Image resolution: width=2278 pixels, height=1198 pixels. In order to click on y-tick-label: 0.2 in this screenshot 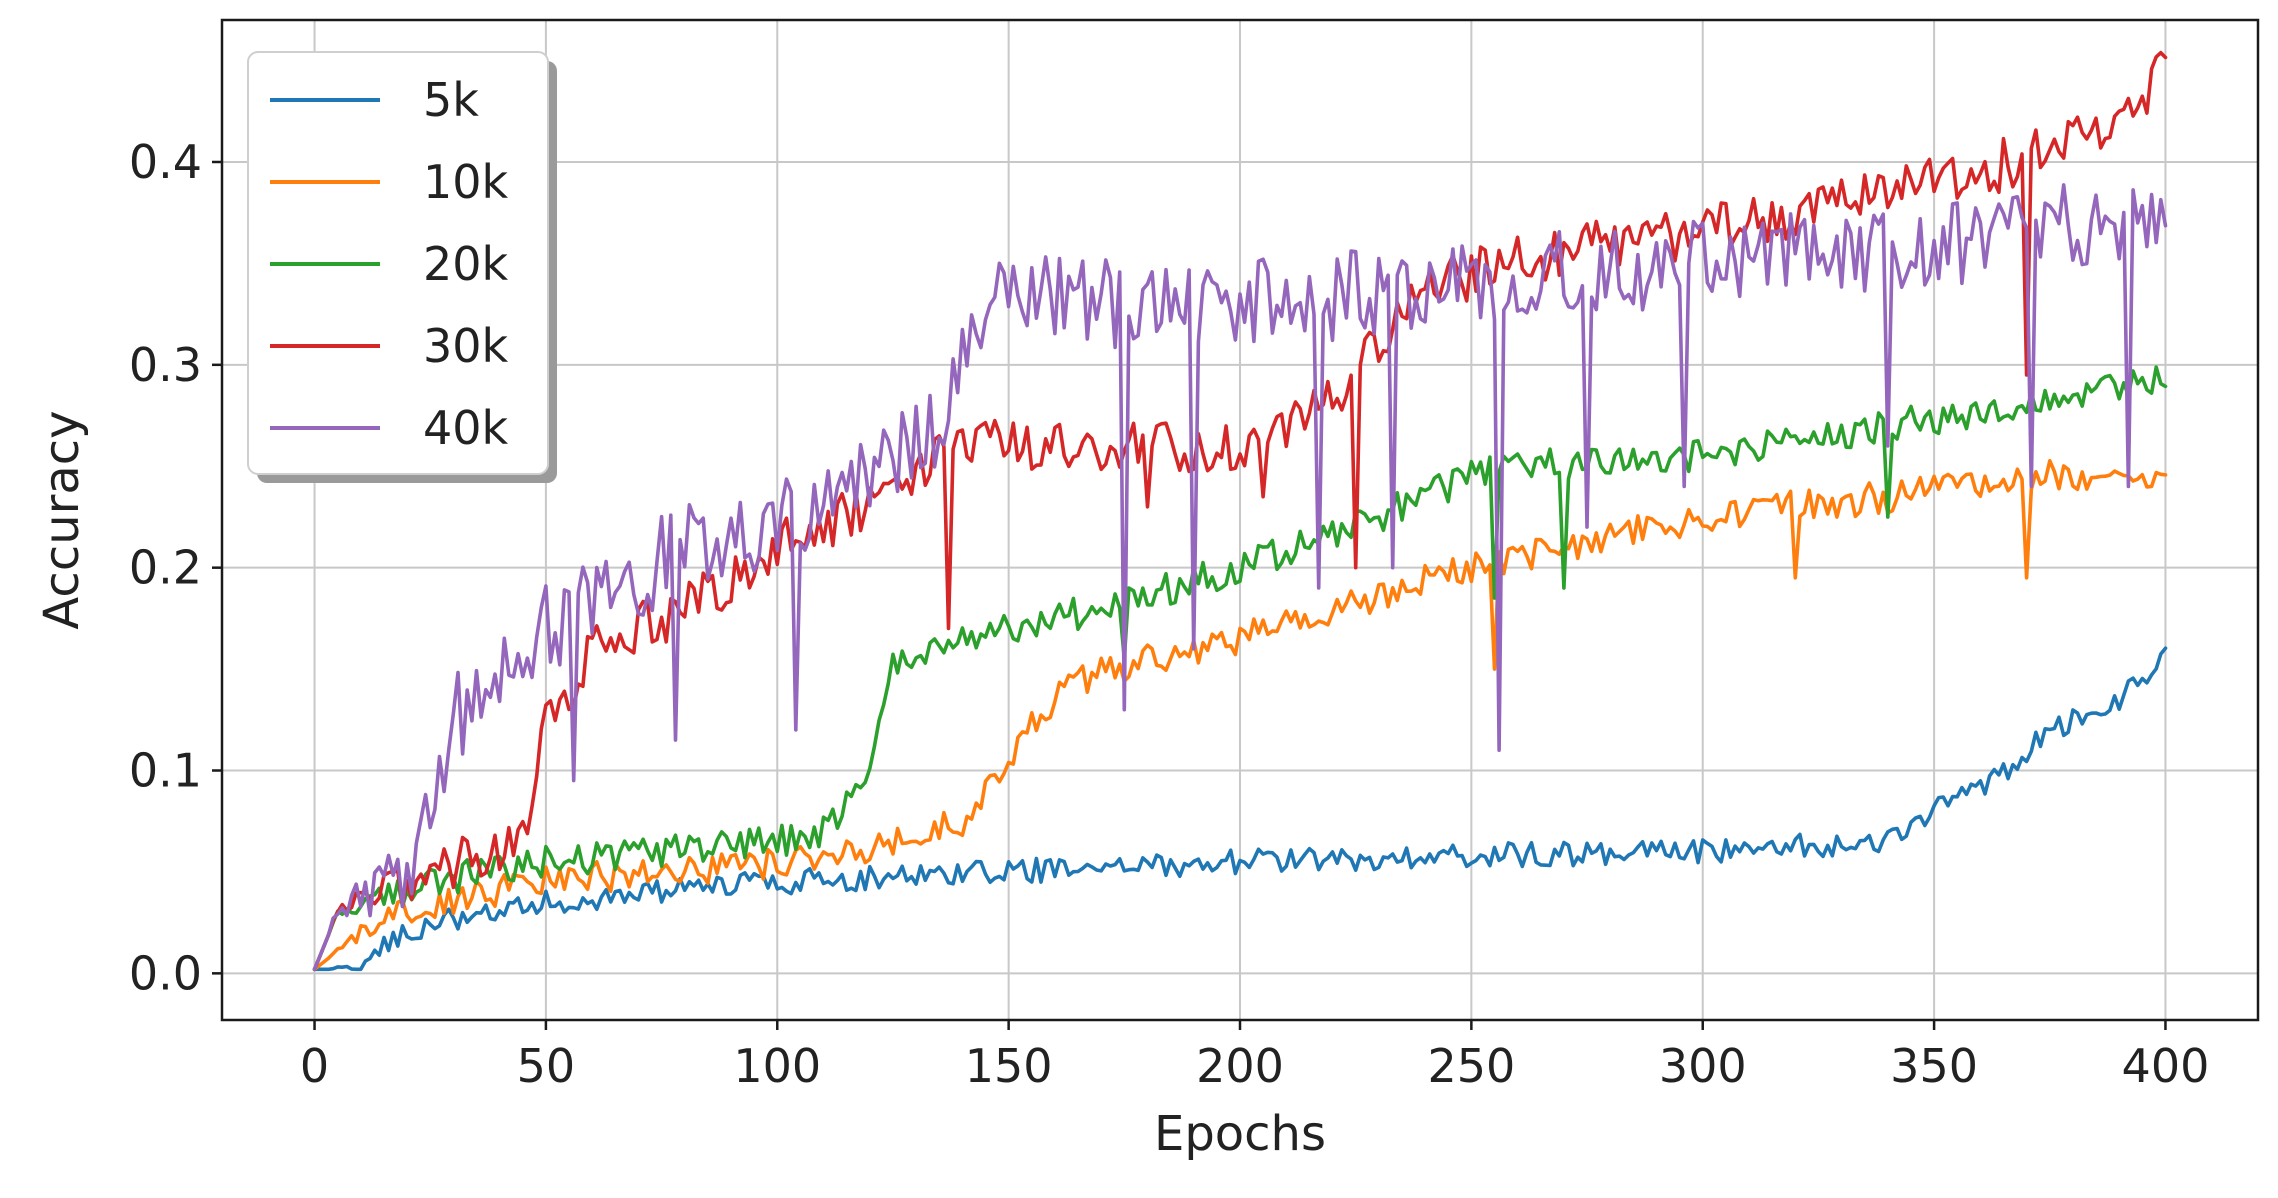, I will do `click(165, 568)`.